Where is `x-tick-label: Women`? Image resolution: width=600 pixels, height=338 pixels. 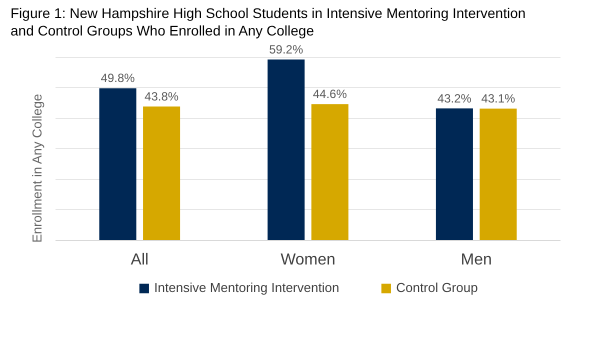
x-tick-label: Women is located at coordinates (308, 259).